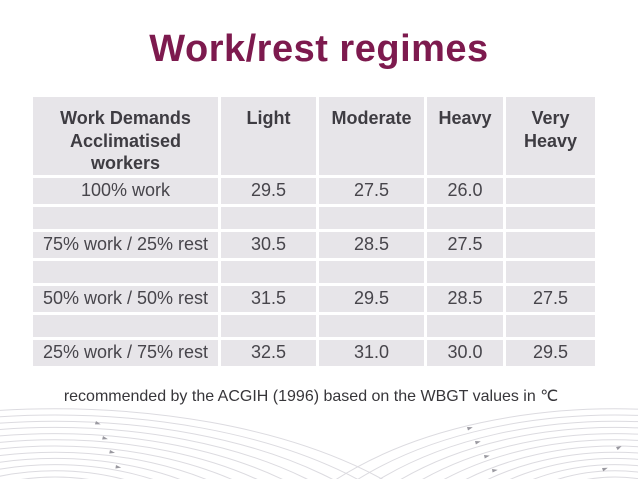 Image resolution: width=638 pixels, height=479 pixels. Describe the element at coordinates (465, 352) in the screenshot. I see `value-cell: 30.0` at that location.